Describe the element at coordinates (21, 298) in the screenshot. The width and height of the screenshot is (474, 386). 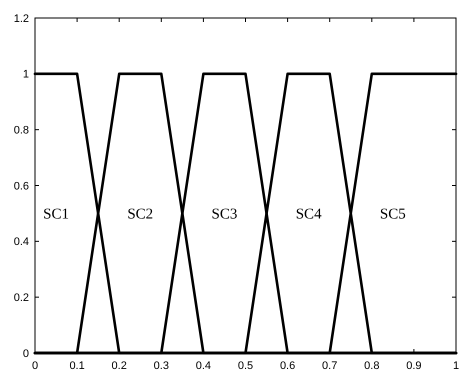
I see `y-tick-label: 0.2` at that location.